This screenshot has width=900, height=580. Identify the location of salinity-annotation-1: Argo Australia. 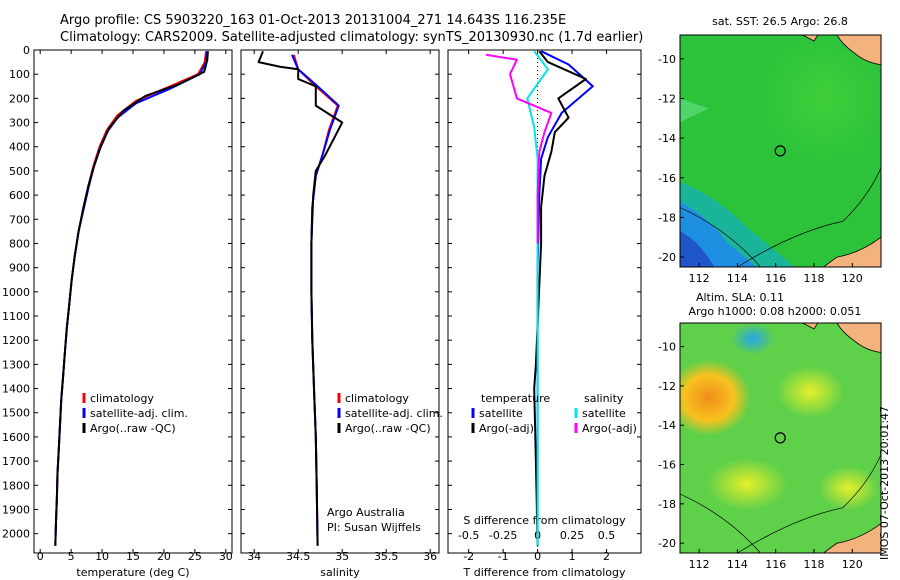
(366, 512).